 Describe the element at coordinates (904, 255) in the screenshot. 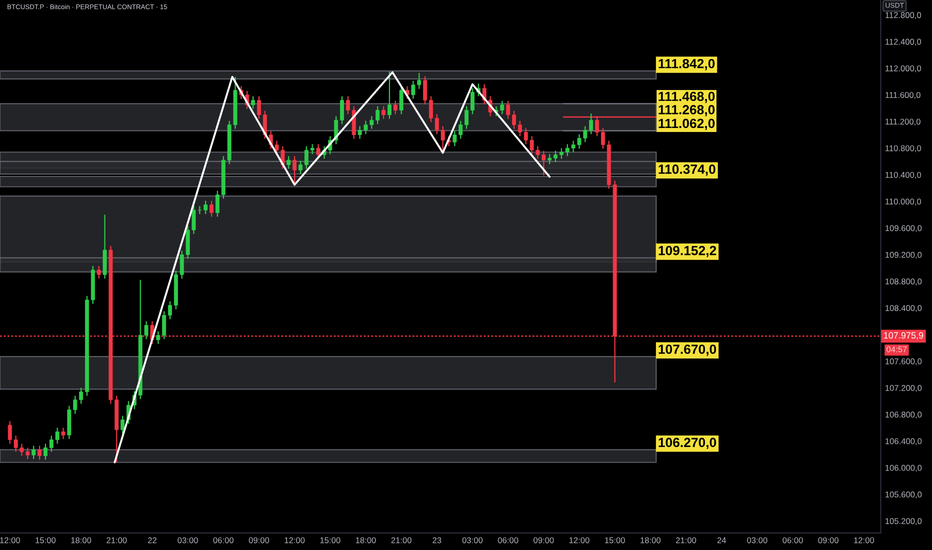

I see `y-tick-label: 109.200,0` at that location.